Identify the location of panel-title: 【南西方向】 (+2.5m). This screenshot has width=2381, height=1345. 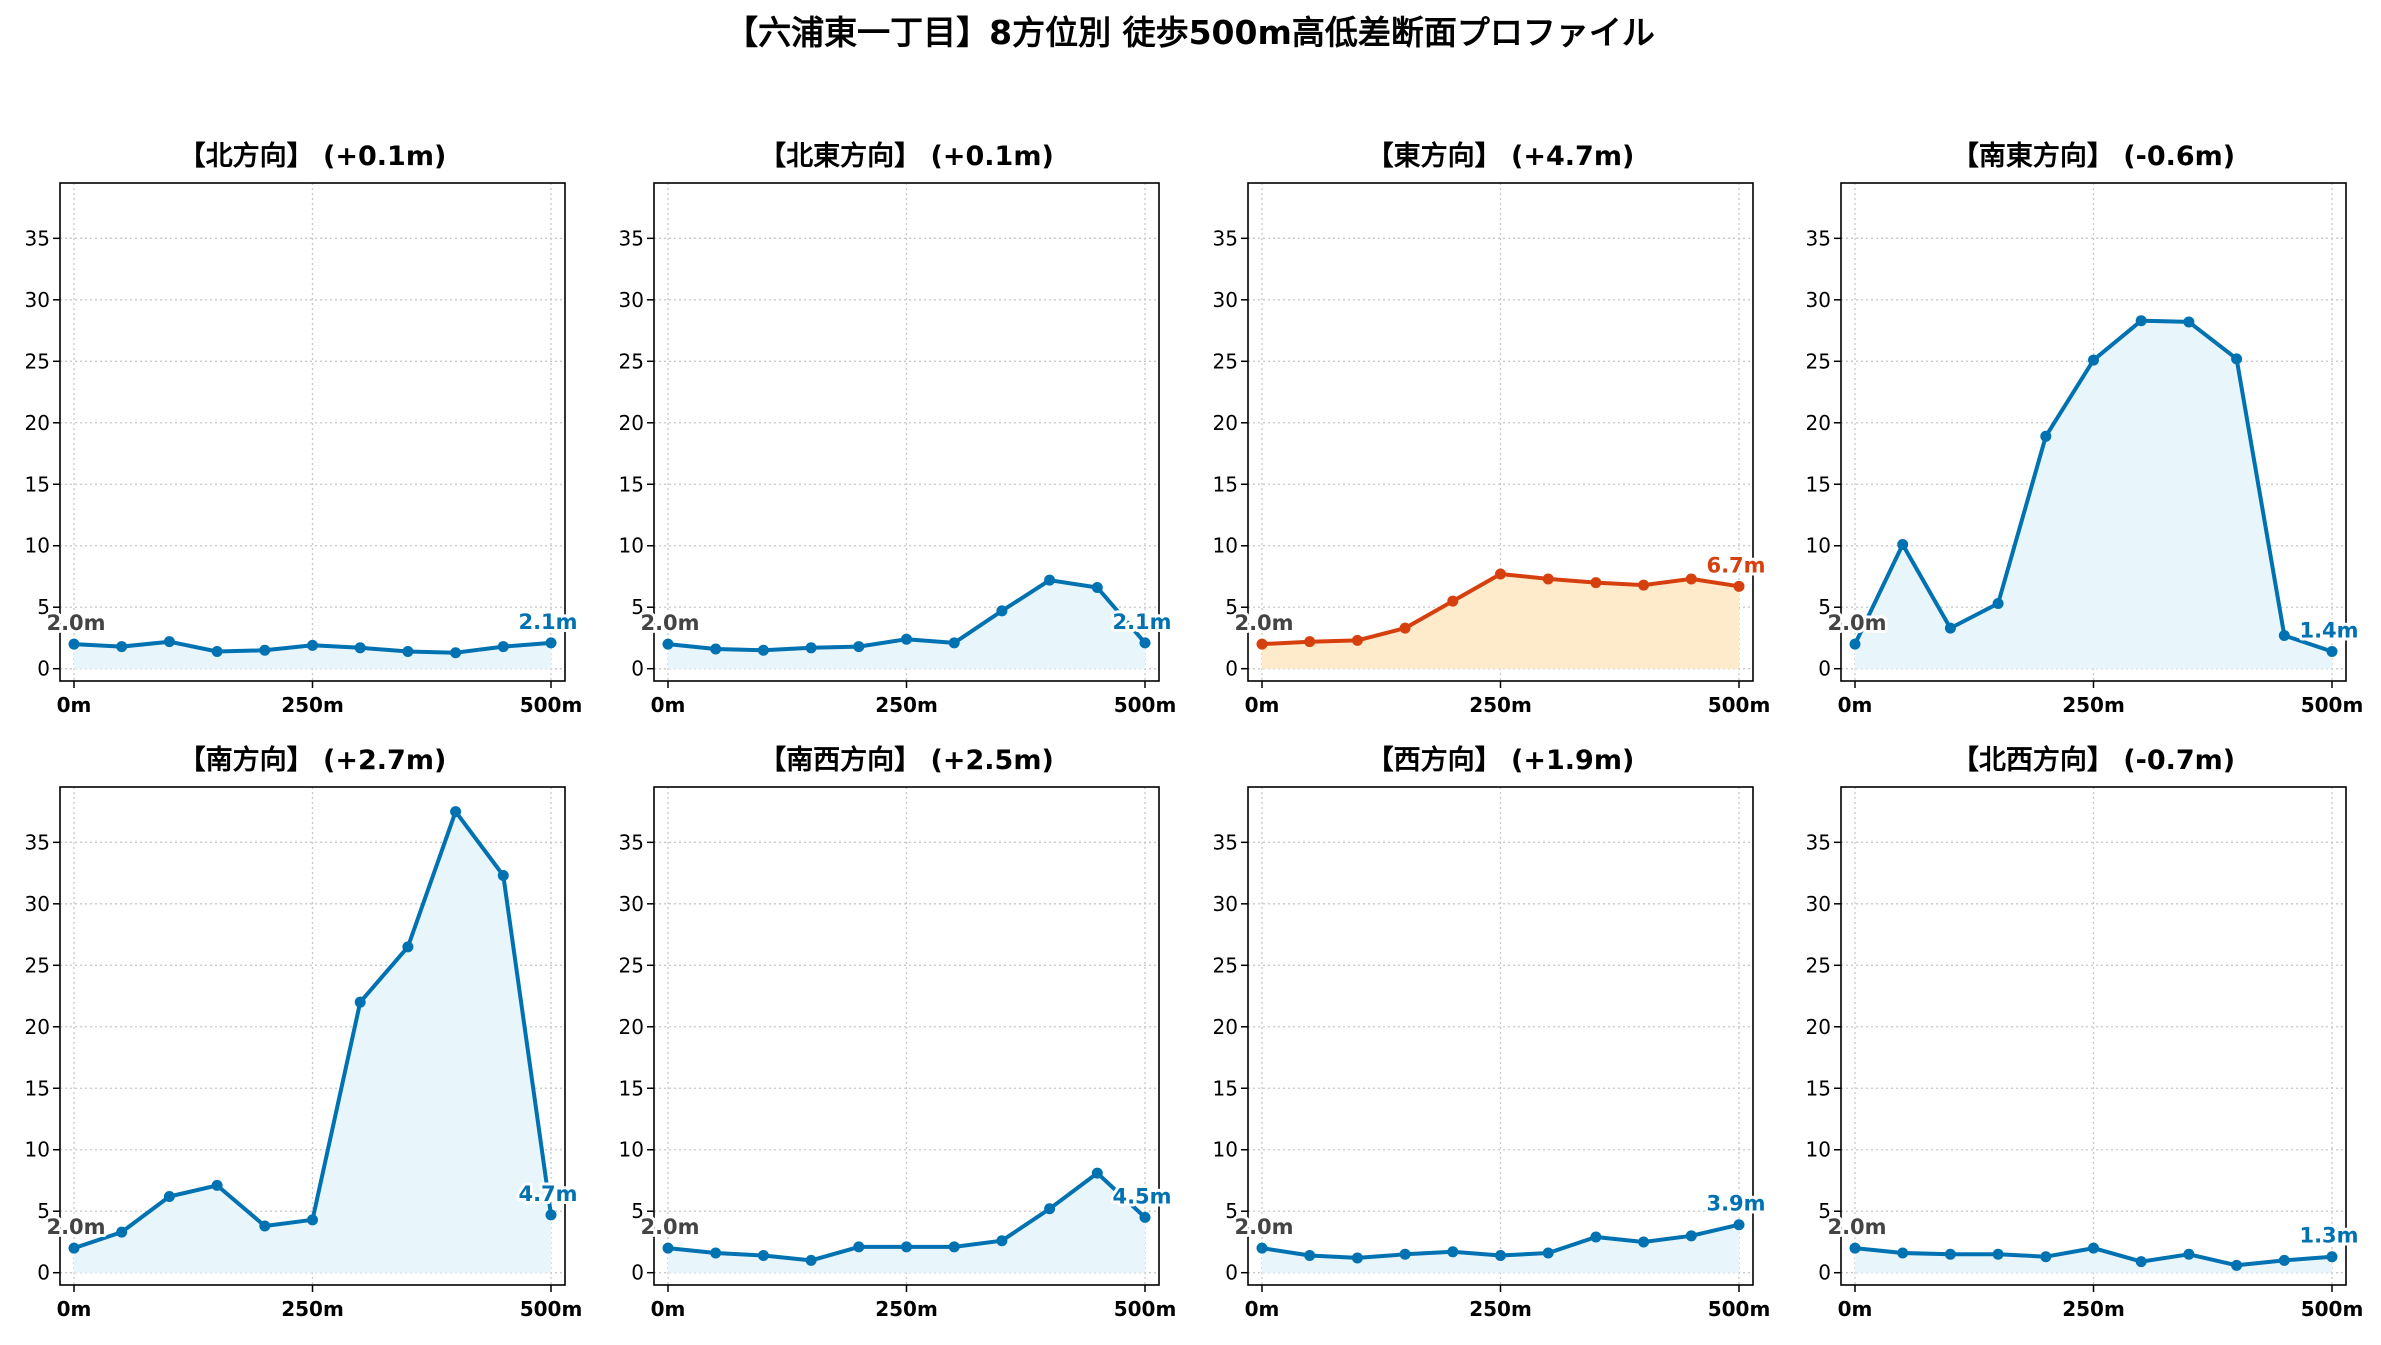
(906, 760).